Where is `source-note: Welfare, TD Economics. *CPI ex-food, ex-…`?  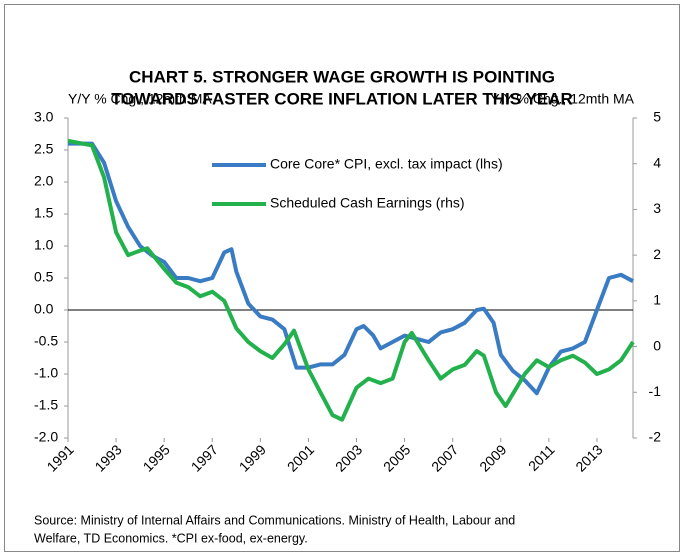 source-note: Welfare, TD Economics. *CPI ex-food, ex-… is located at coordinates (171, 538).